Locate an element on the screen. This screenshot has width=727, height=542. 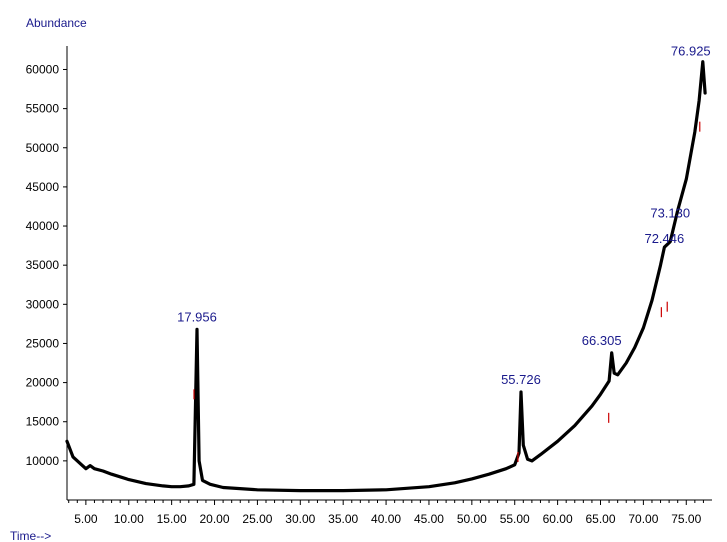
x-tick-label: 5.00 is located at coordinates (86, 519).